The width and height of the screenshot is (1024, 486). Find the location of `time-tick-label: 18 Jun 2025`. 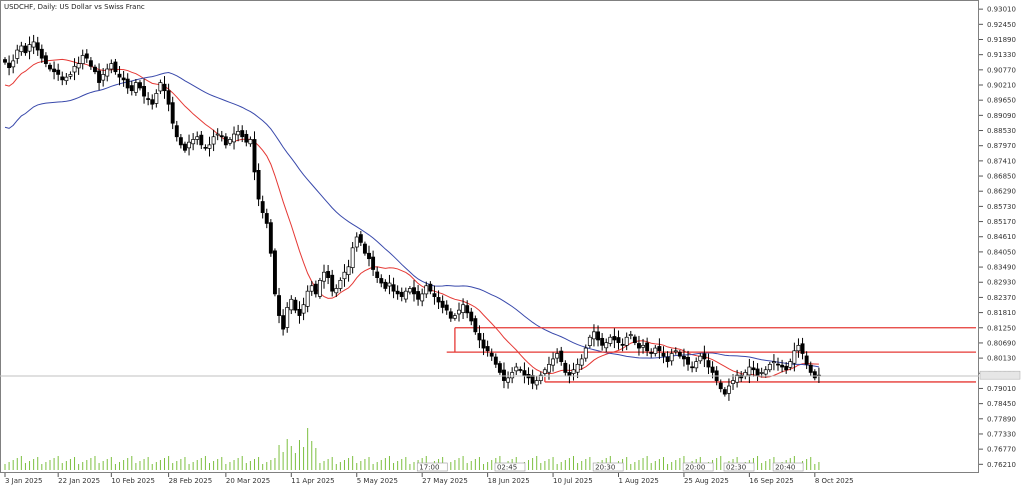

time-tick-label: 18 Jun 2025 is located at coordinates (509, 481).